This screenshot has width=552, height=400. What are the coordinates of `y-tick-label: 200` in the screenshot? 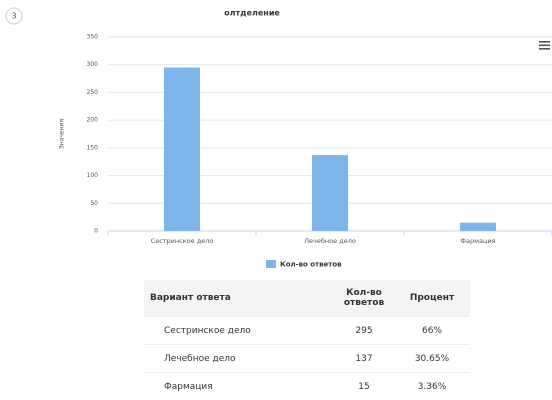 It's located at (93, 120).